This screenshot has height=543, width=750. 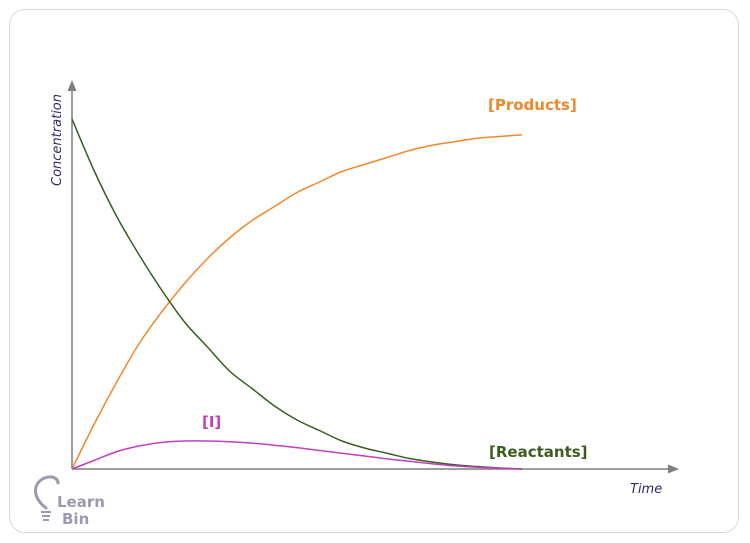 What do you see at coordinates (673, 469) in the screenshot?
I see `x-axis-arrow` at bounding box center [673, 469].